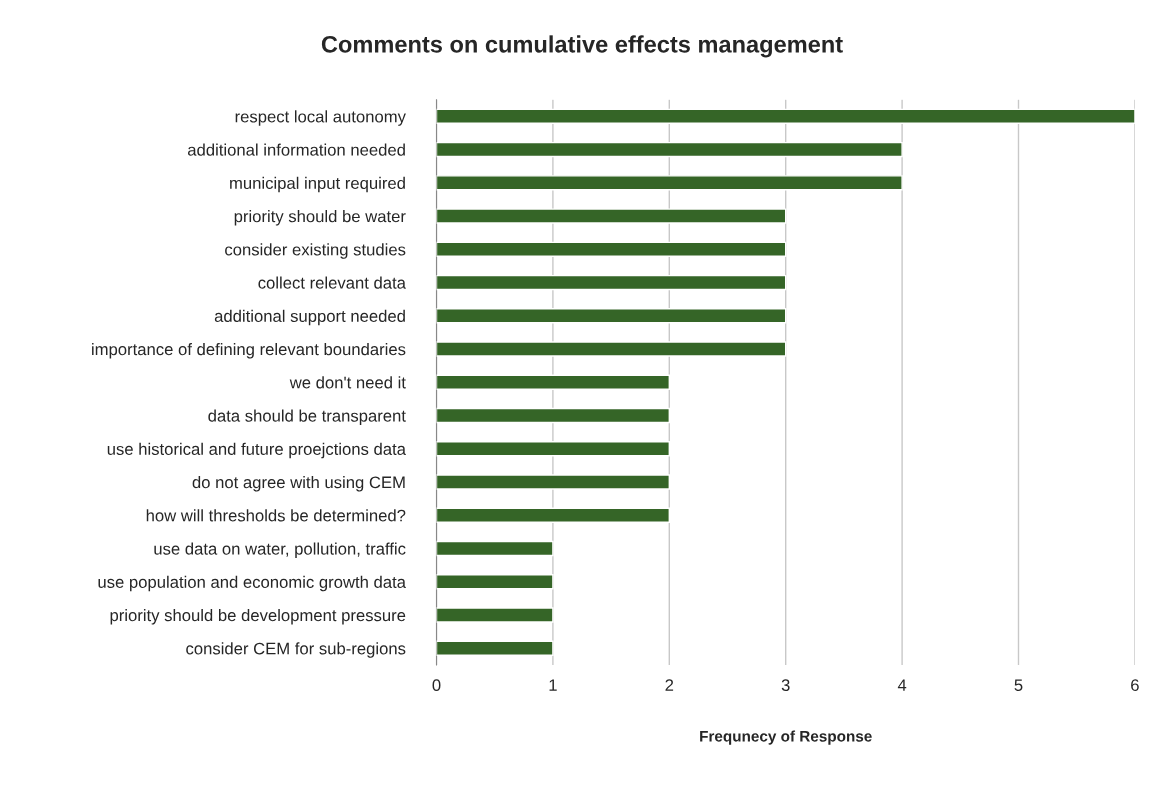  What do you see at coordinates (256, 450) in the screenshot?
I see `y-tick-label: use historical and future proejctions data` at bounding box center [256, 450].